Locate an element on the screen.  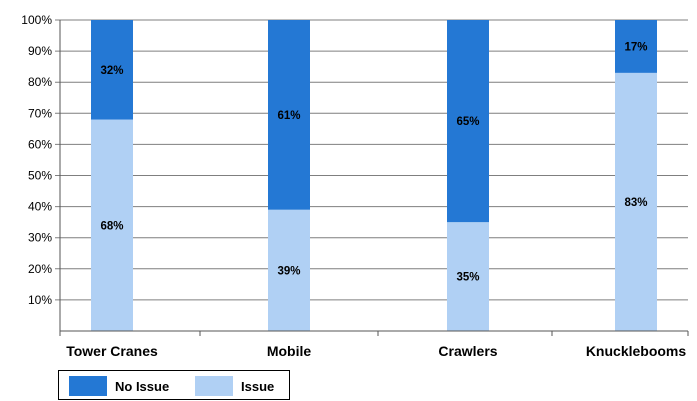
data-label: 61% is located at coordinates (288, 116).